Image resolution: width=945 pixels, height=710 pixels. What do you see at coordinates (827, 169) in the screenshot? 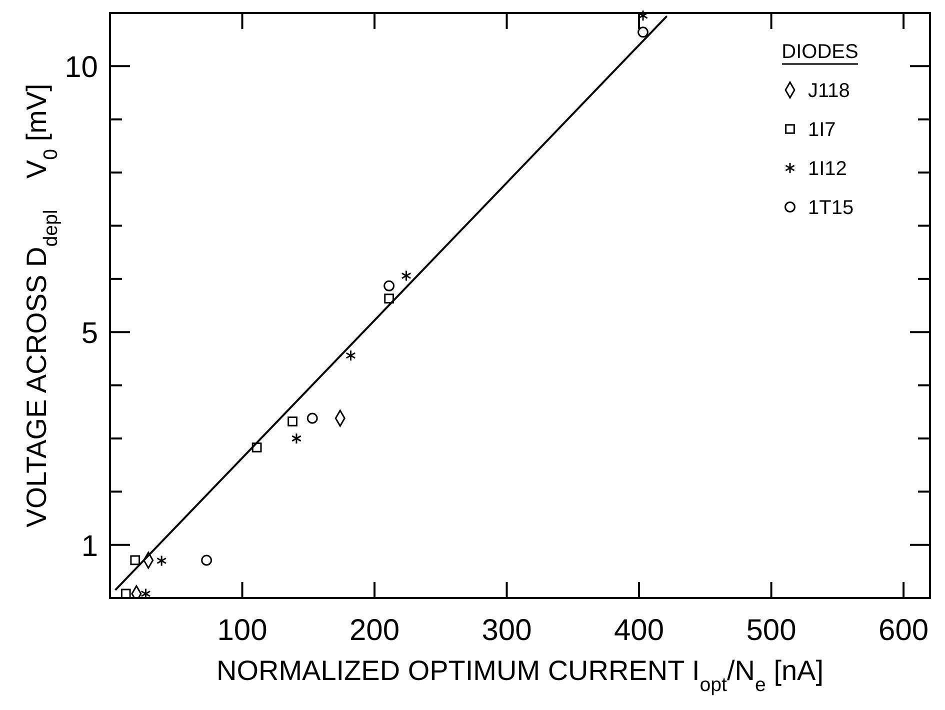
I see `legend-label: 1I12` at bounding box center [827, 169].